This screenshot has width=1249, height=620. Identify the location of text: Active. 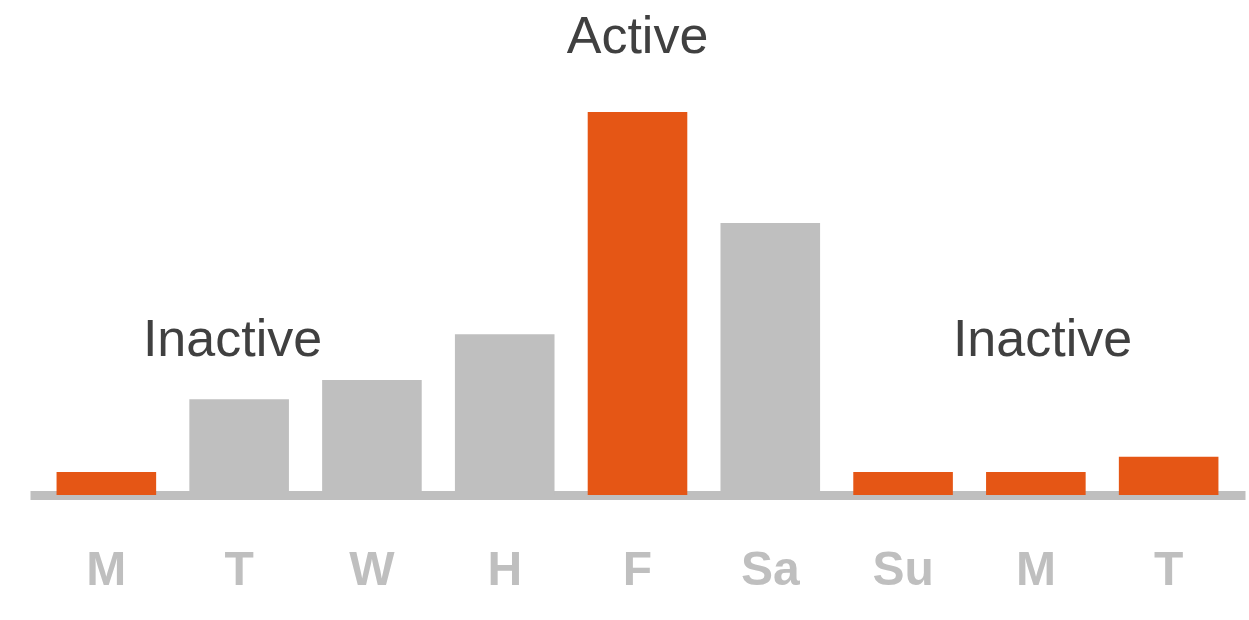
(637, 35).